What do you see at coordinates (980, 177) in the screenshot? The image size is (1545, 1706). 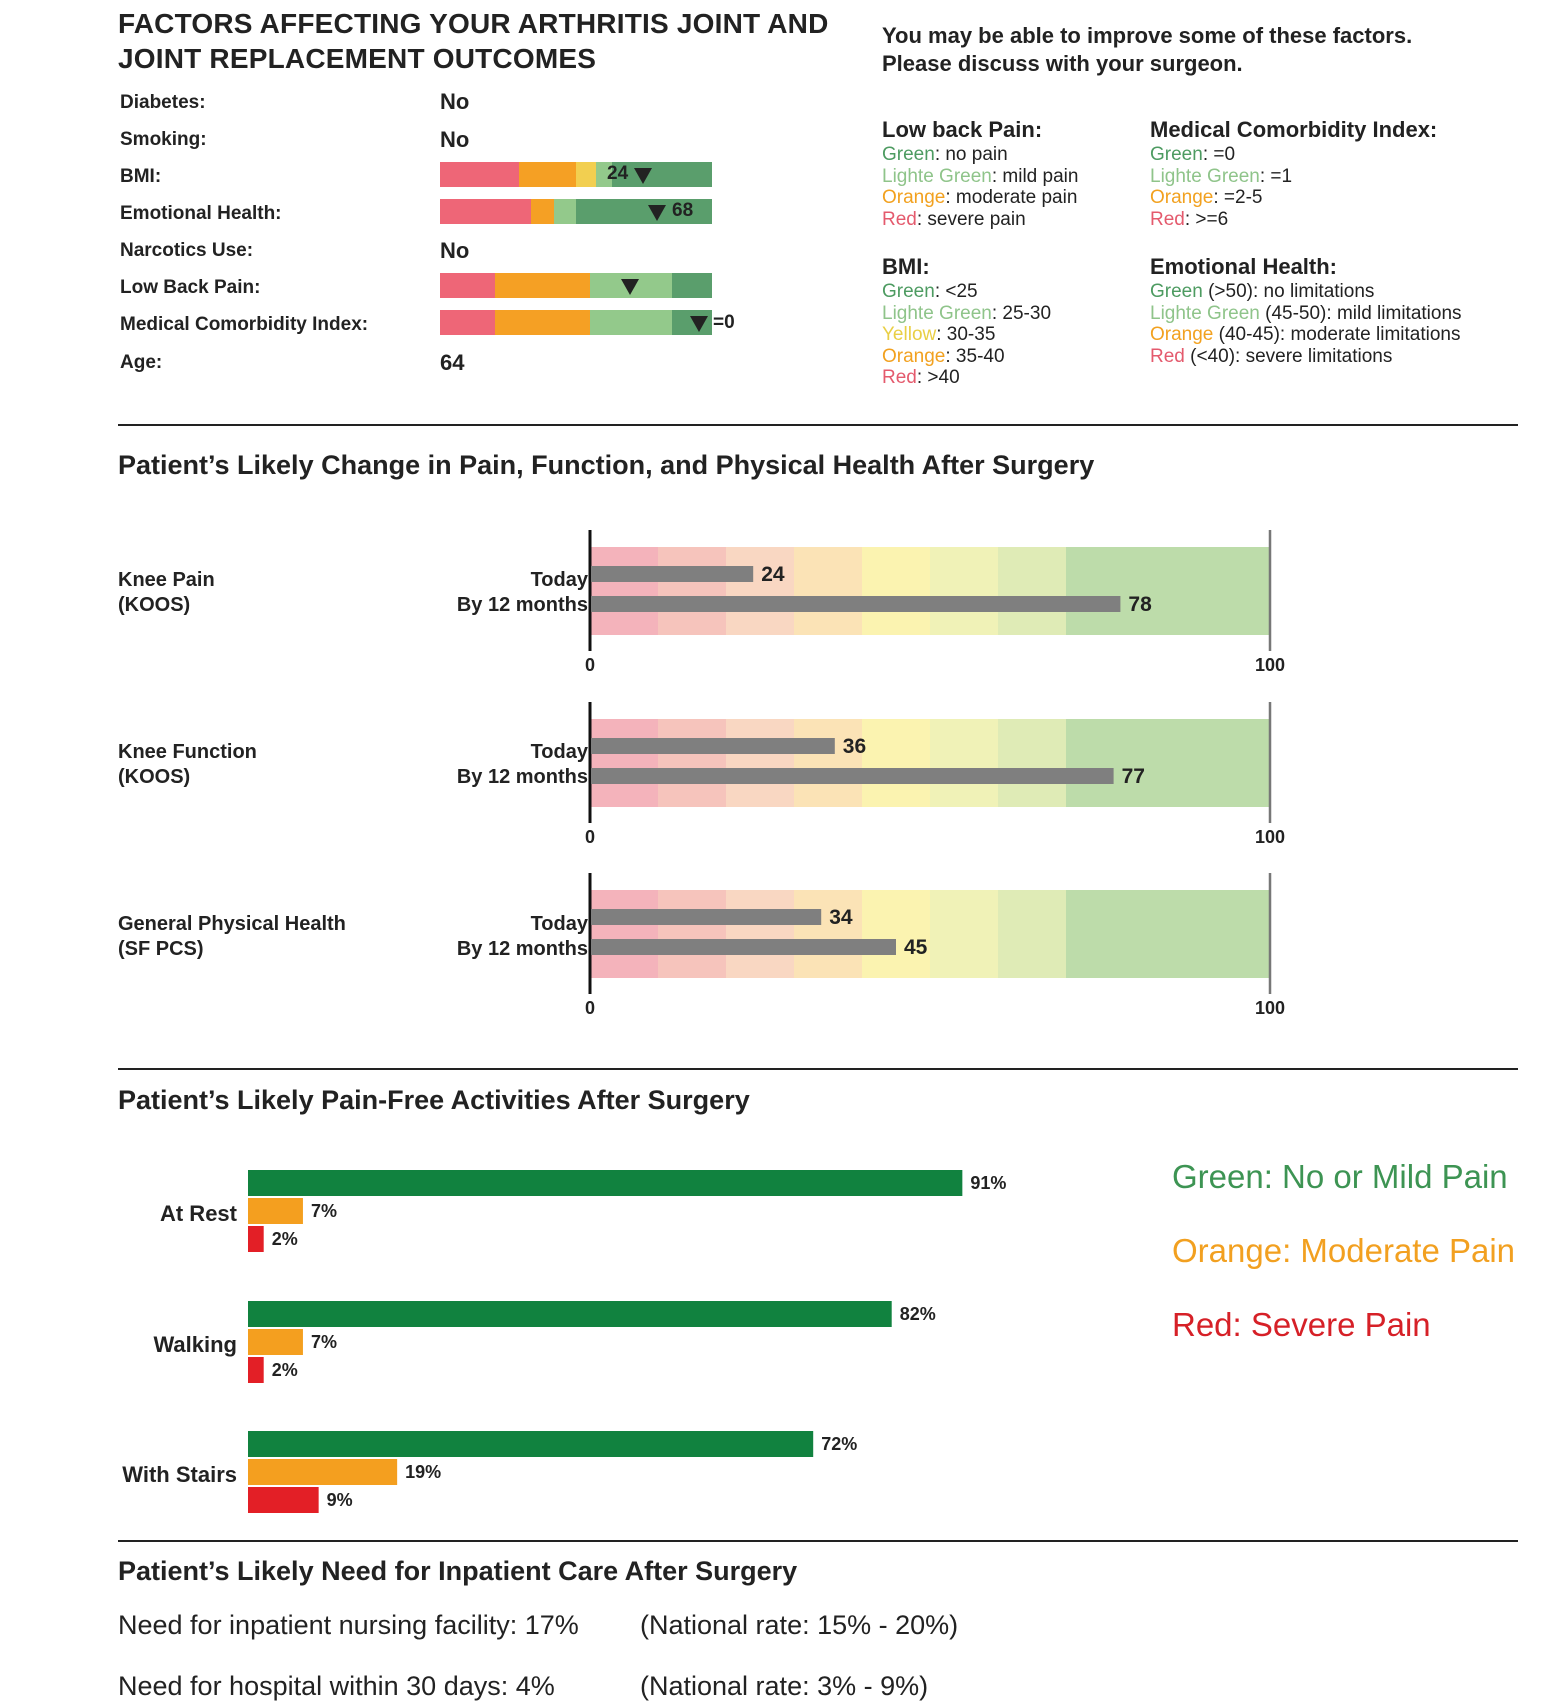 I see `legend-item: Lighte Green: mild pain` at bounding box center [980, 177].